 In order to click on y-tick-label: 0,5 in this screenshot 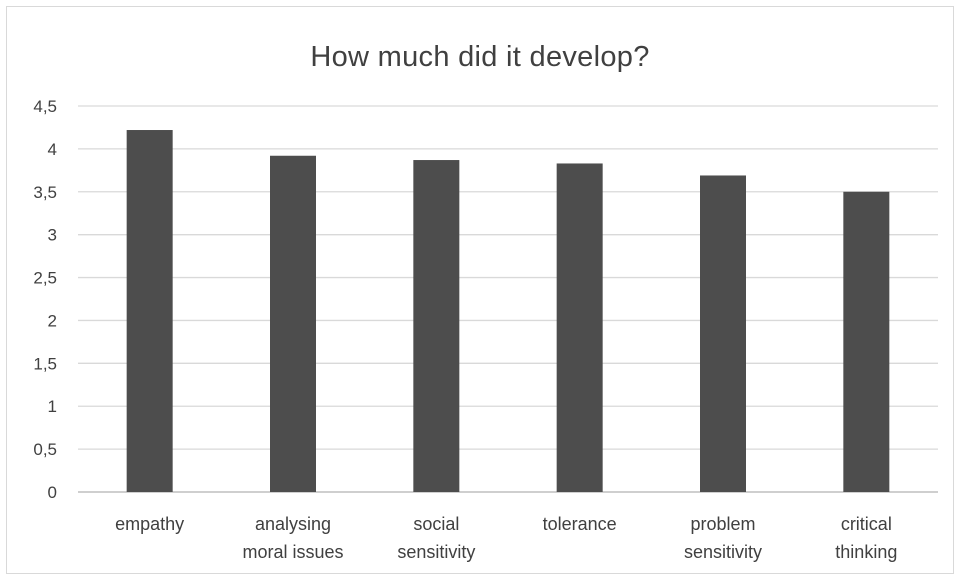, I will do `click(45, 449)`.